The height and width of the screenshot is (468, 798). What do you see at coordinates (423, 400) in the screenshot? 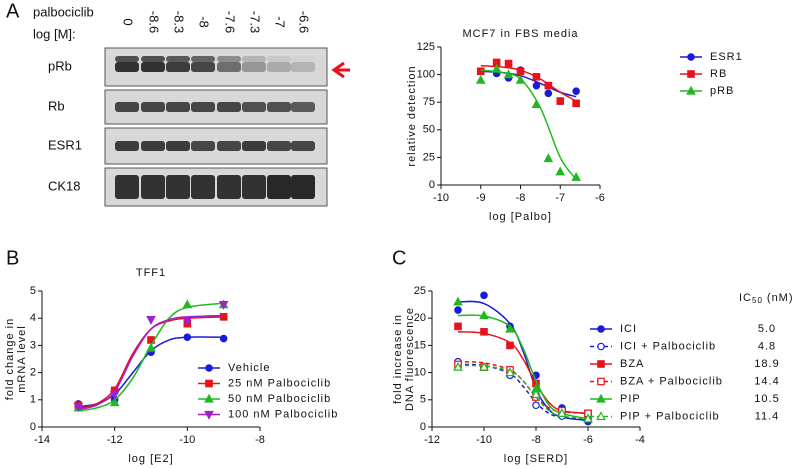
I see `y-tick-label: 5` at bounding box center [423, 400].